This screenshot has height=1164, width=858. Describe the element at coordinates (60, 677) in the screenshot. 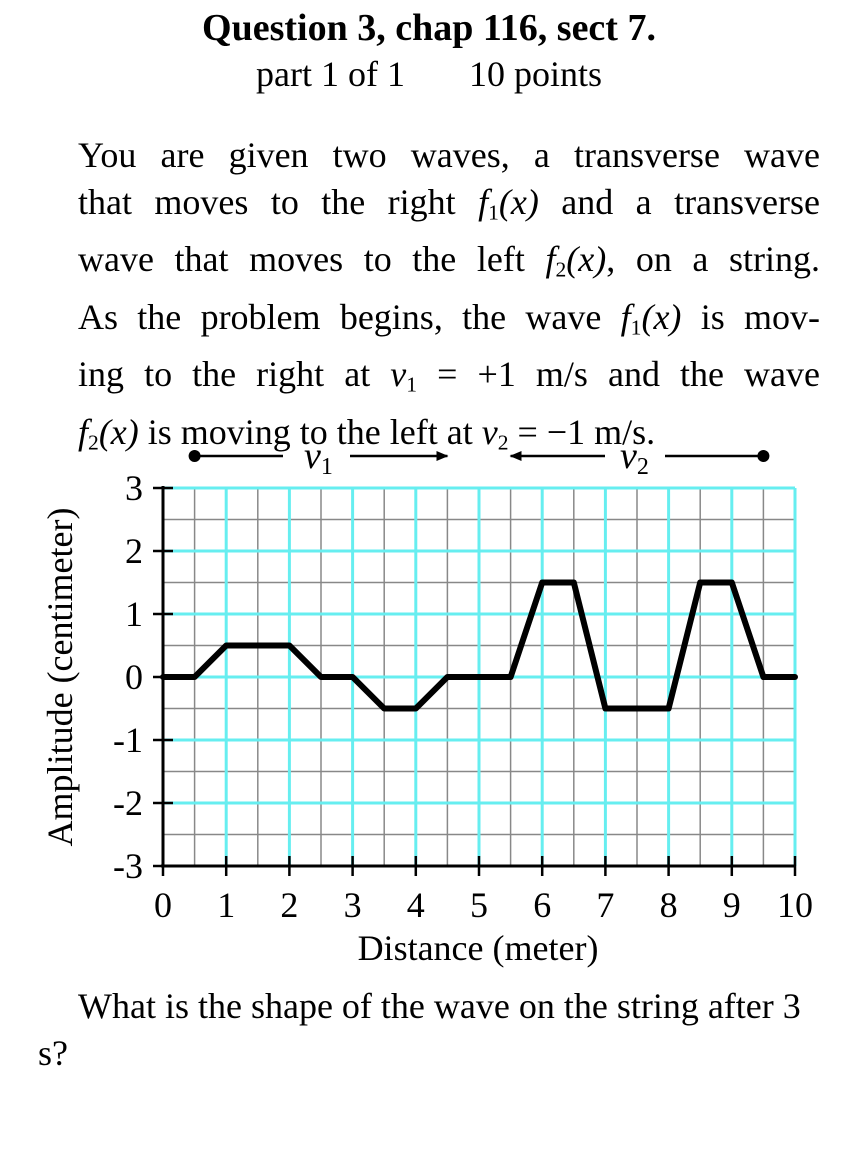

I see `y-axis-label: Amplitude (centimeter)` at that location.